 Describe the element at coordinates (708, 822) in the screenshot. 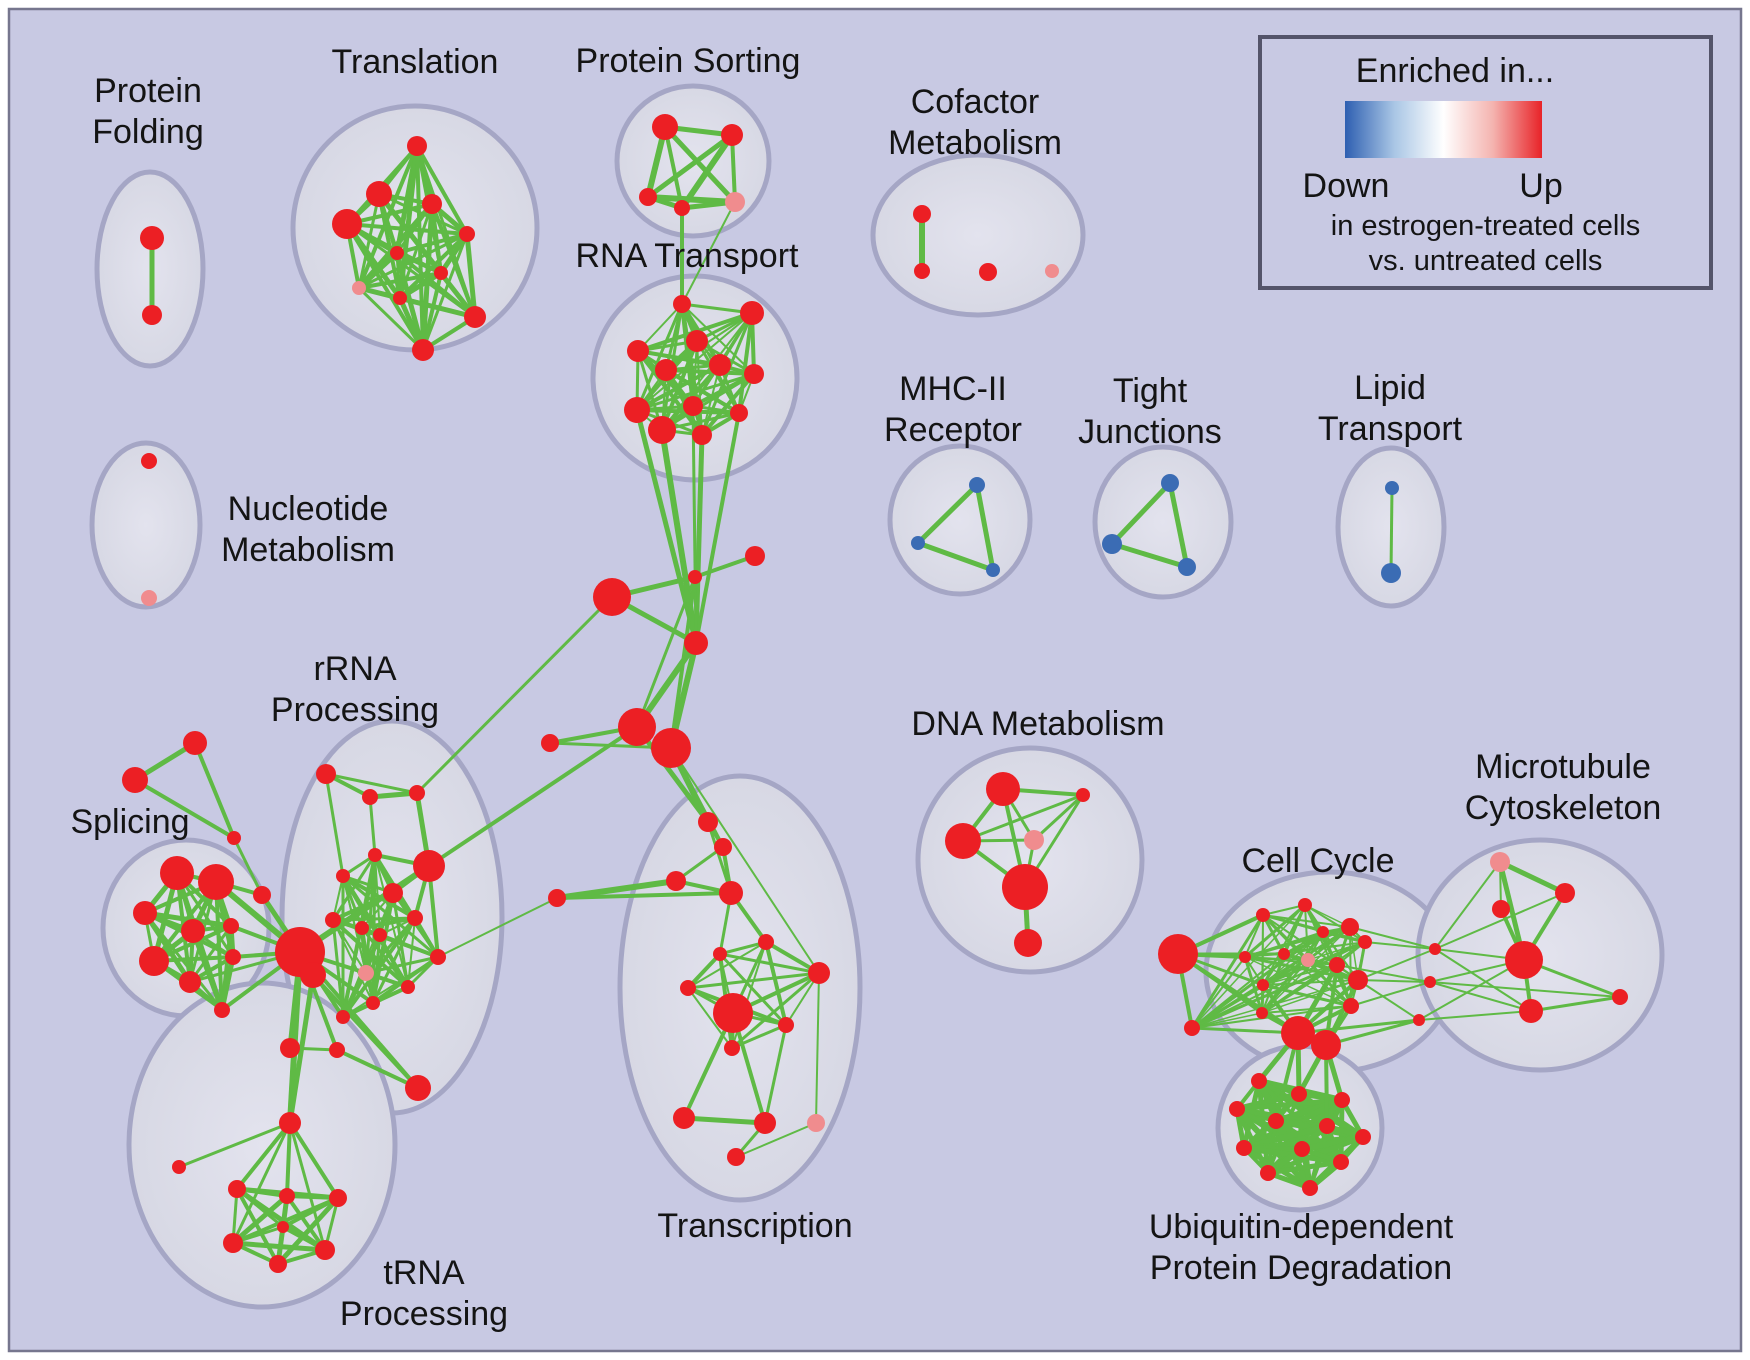

I see `node-tx1` at that location.